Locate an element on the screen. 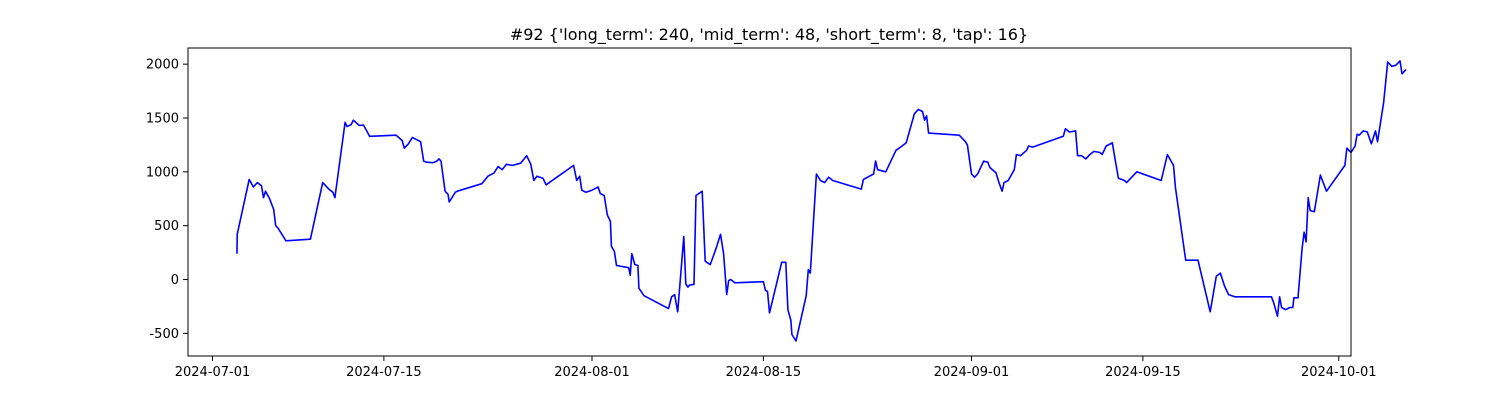 Image resolution: width=1500 pixels, height=400 pixels. x-tick-label: 2024-09-01 is located at coordinates (972, 372).